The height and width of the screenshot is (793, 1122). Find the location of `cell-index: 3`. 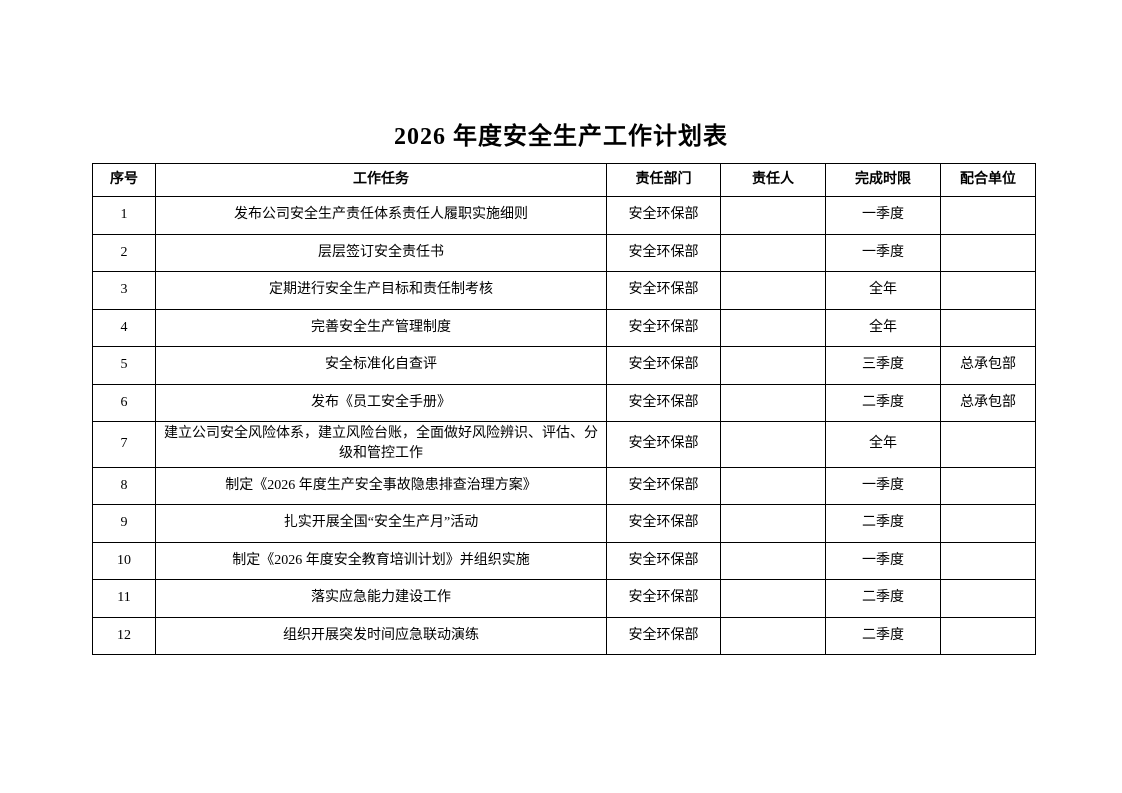

cell-index: 3 is located at coordinates (124, 290).